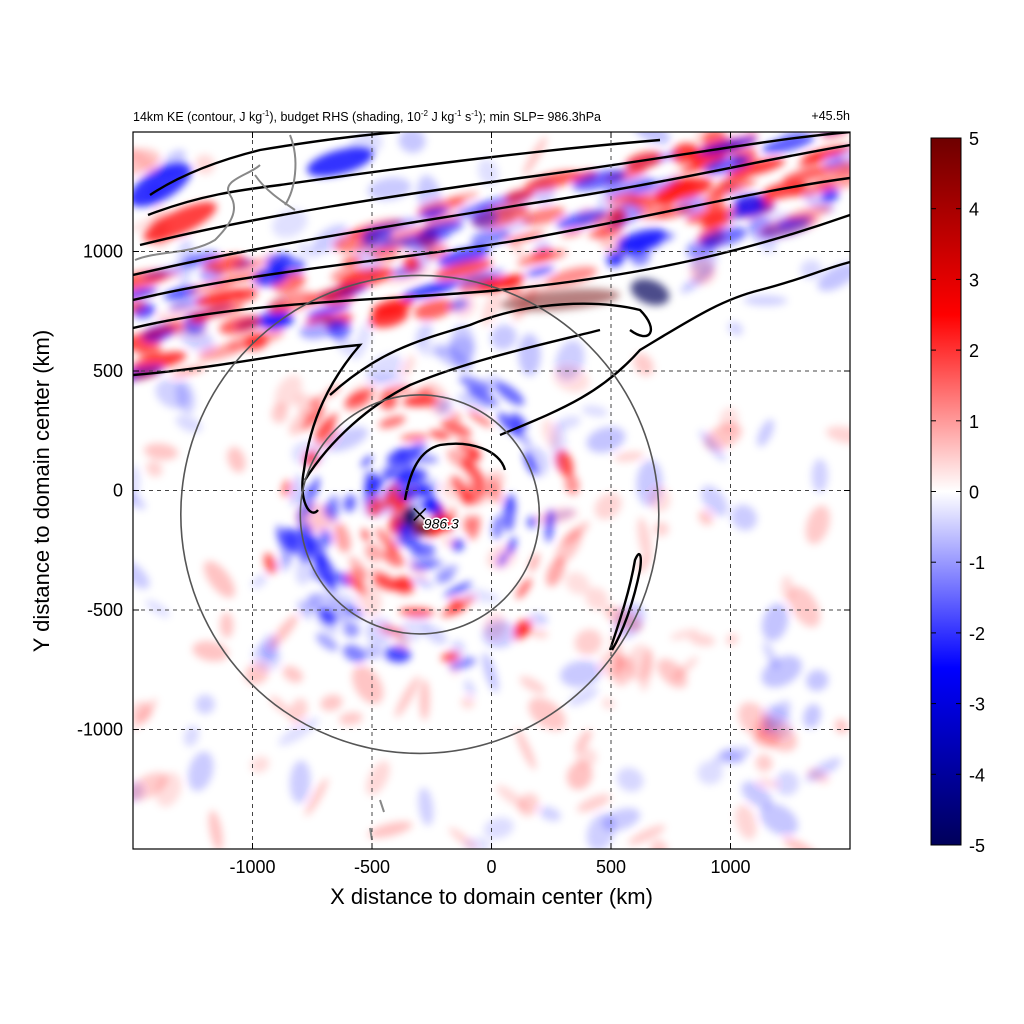 This screenshot has width=1024, height=1024. Describe the element at coordinates (252, 867) in the screenshot. I see `x-tick-label: -1000` at that location.